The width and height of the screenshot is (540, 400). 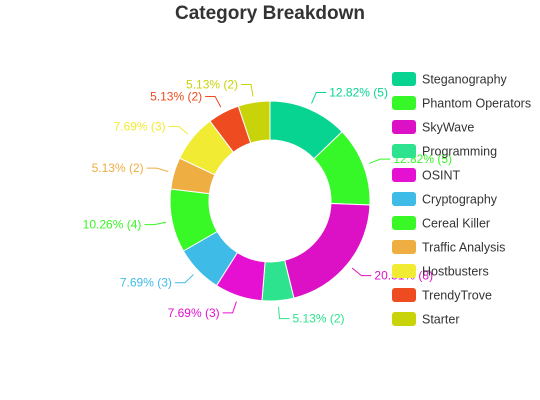 I want to click on leader-line-traffic-analysis, so click(x=157, y=169).